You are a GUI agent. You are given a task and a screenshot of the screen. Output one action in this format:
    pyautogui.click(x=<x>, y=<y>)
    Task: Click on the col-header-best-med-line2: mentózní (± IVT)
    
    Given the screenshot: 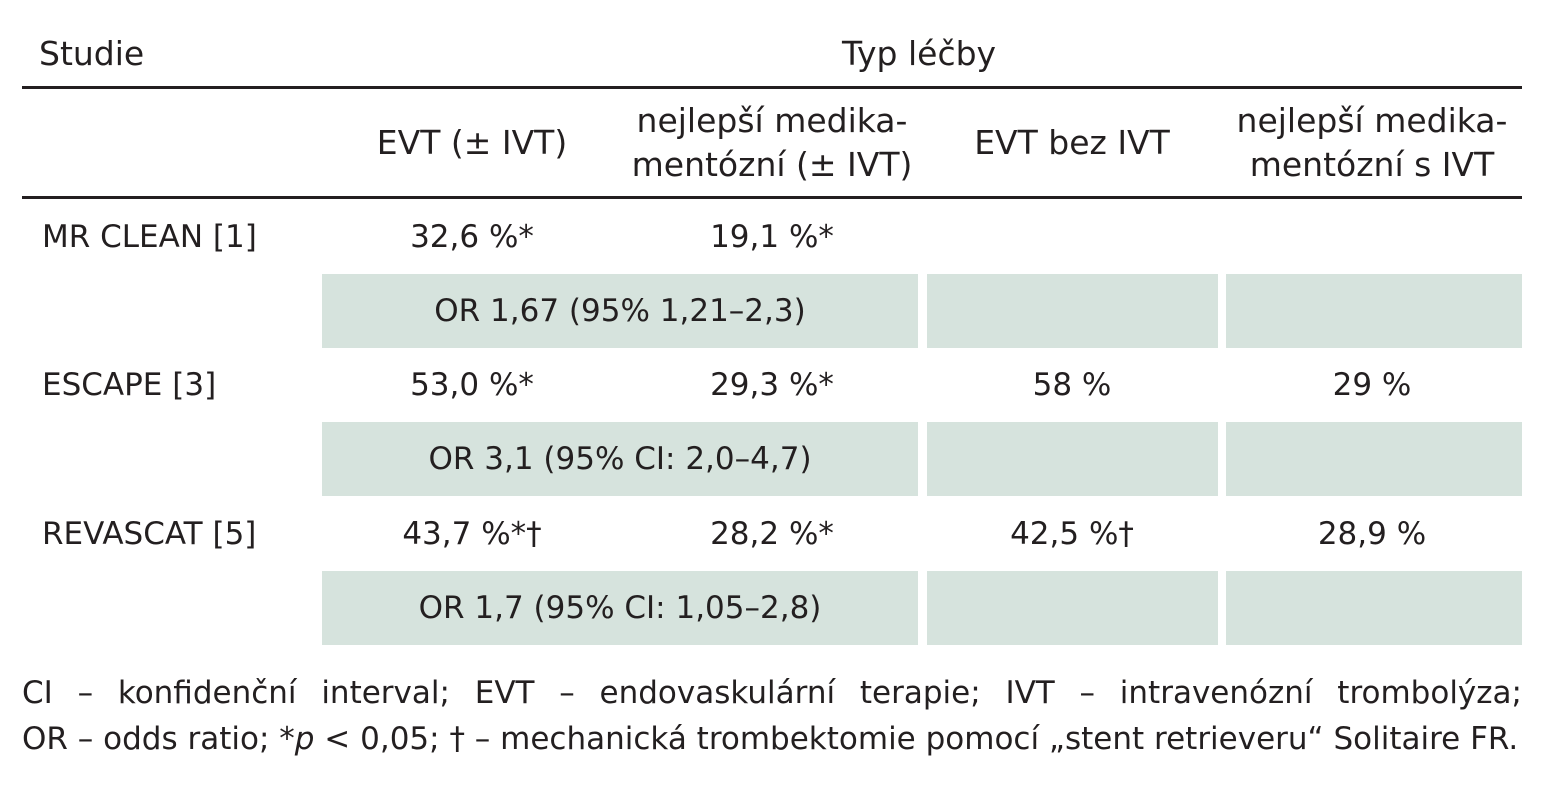 What is the action you would take?
    pyautogui.click(x=772, y=164)
    